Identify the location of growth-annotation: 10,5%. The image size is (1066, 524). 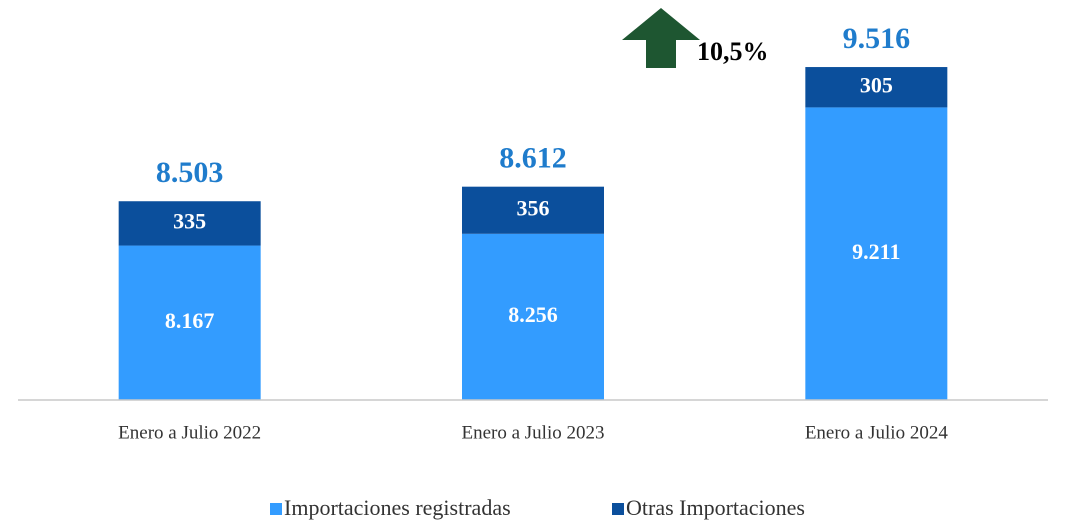
(733, 51).